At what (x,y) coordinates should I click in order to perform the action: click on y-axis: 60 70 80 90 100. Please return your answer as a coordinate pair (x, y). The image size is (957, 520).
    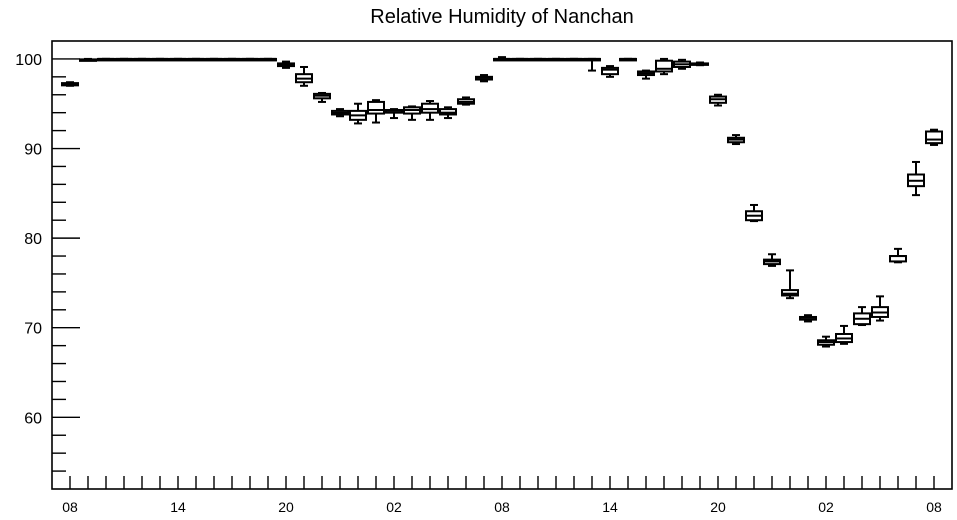
    Looking at the image, I should click on (47, 262).